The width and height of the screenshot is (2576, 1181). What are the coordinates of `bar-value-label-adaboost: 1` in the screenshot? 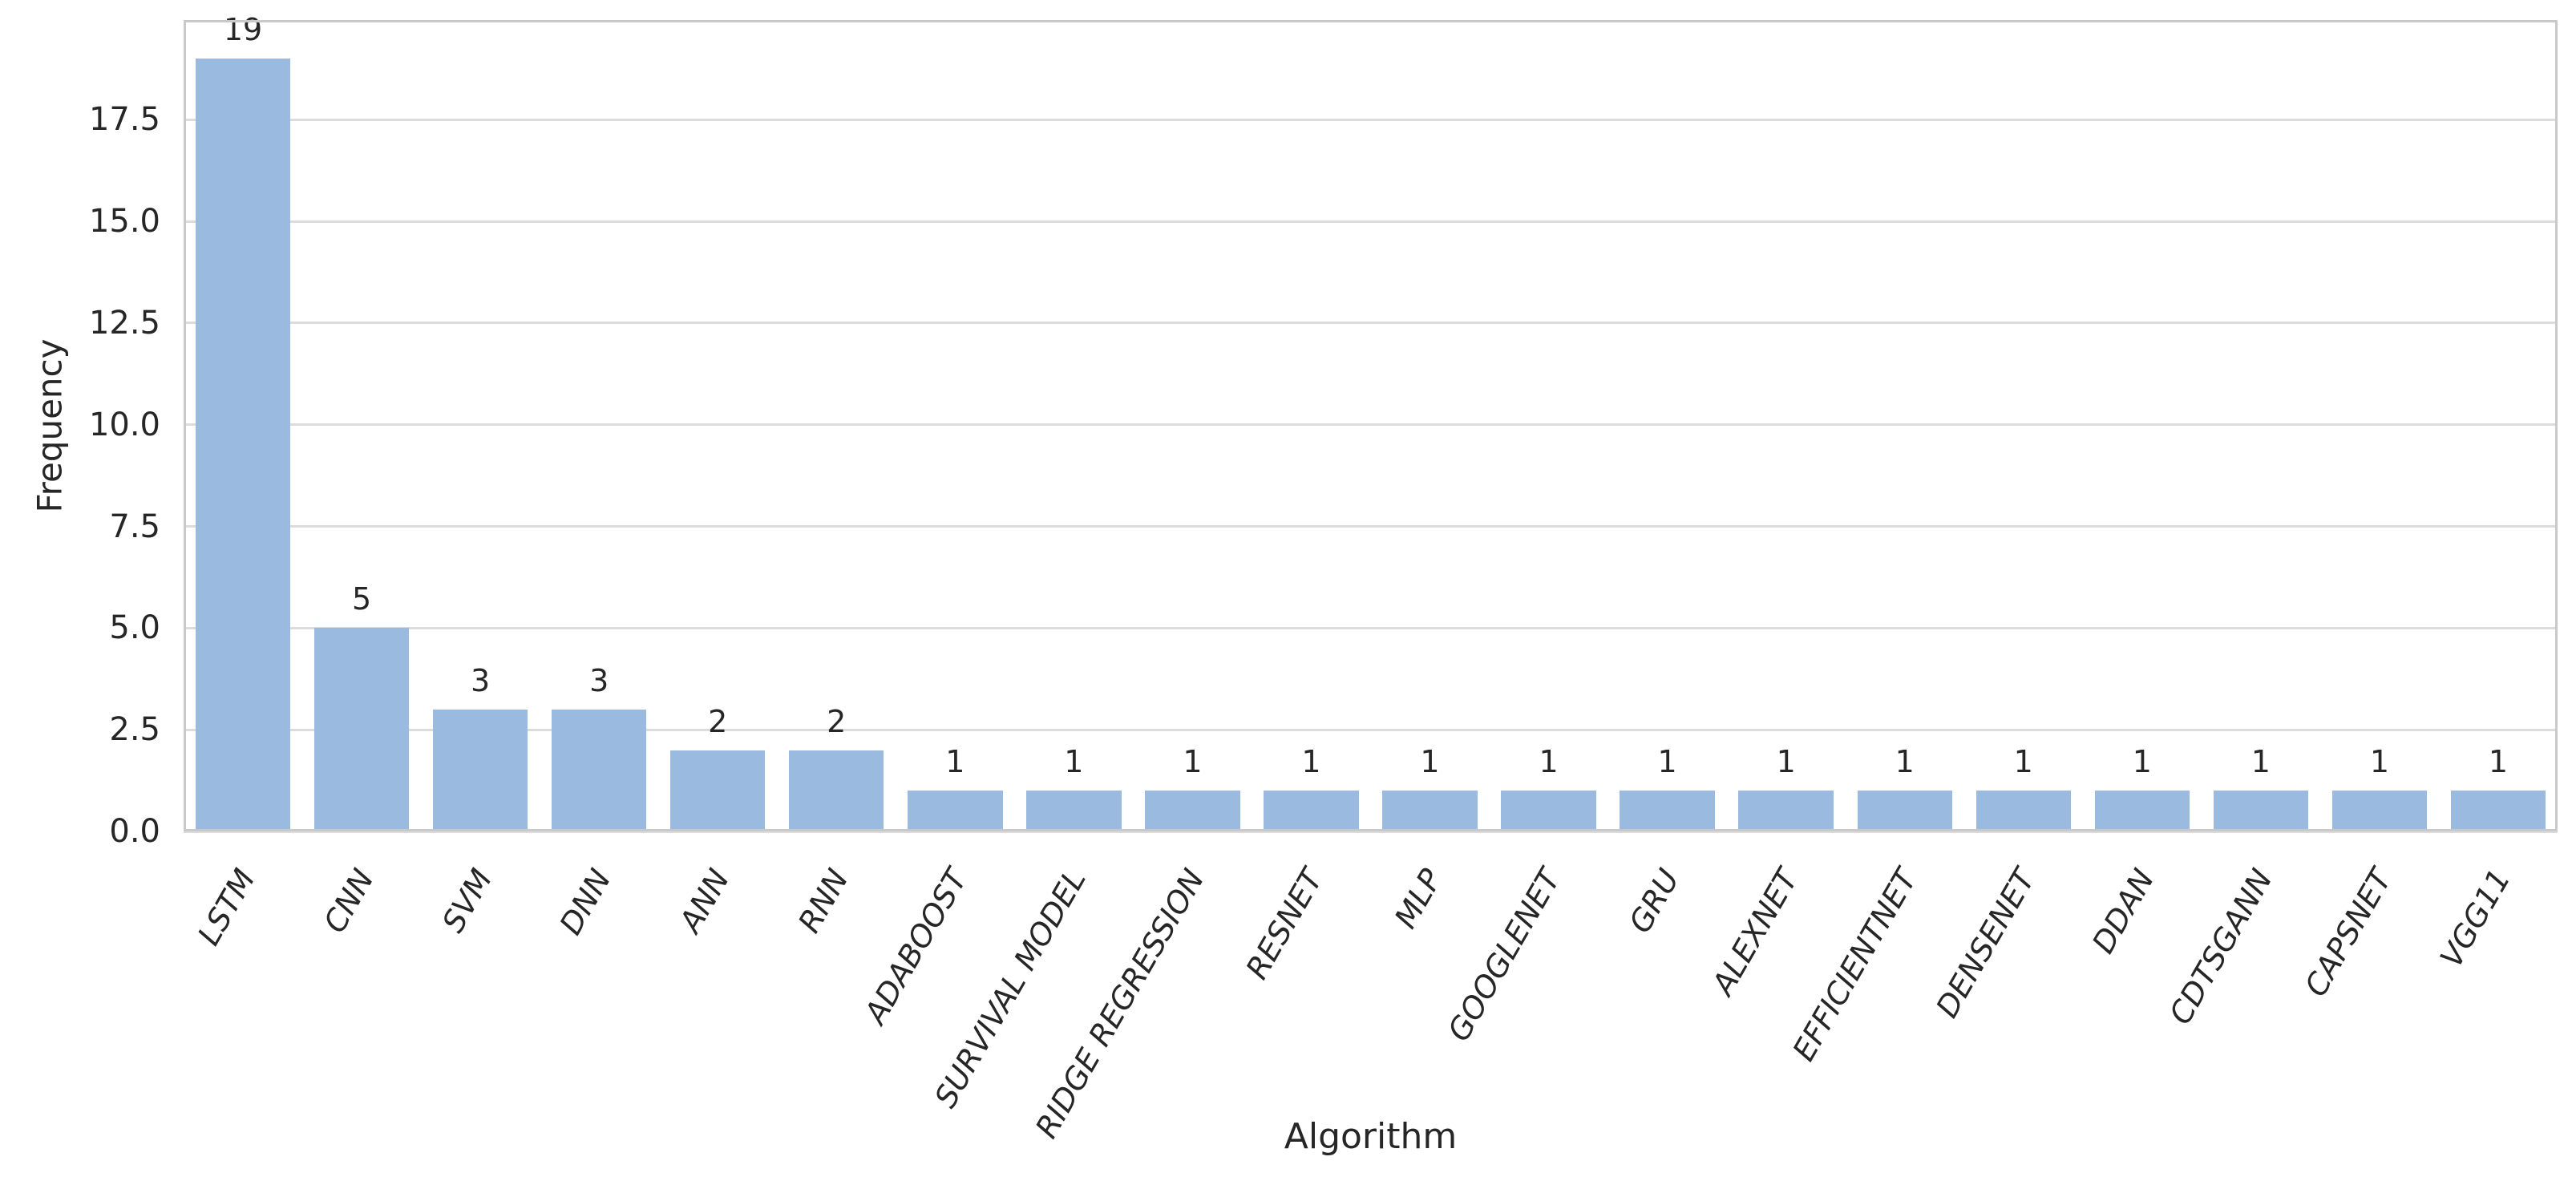 It's located at (955, 762).